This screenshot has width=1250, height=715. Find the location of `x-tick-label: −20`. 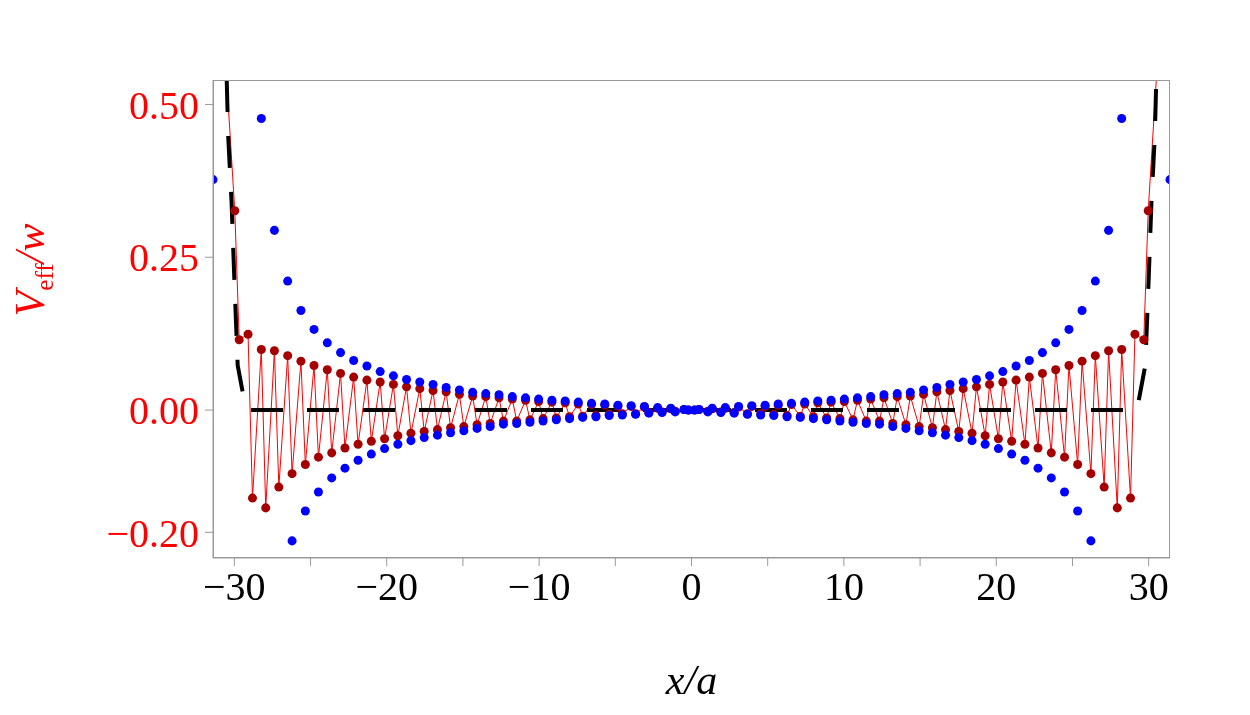

x-tick-label: −20 is located at coordinates (386, 587).